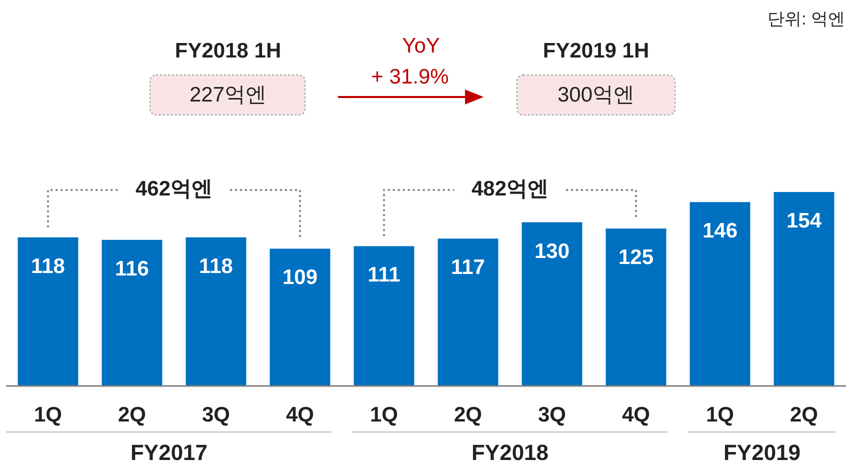  I want to click on data-label: 117, so click(468, 268).